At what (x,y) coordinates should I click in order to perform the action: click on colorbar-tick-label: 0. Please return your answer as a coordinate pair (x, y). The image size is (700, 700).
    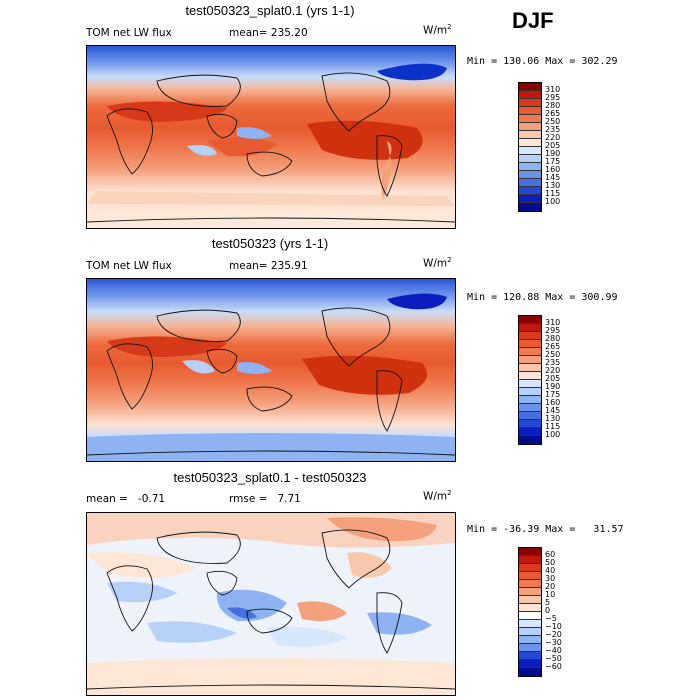
    Looking at the image, I should click on (548, 610).